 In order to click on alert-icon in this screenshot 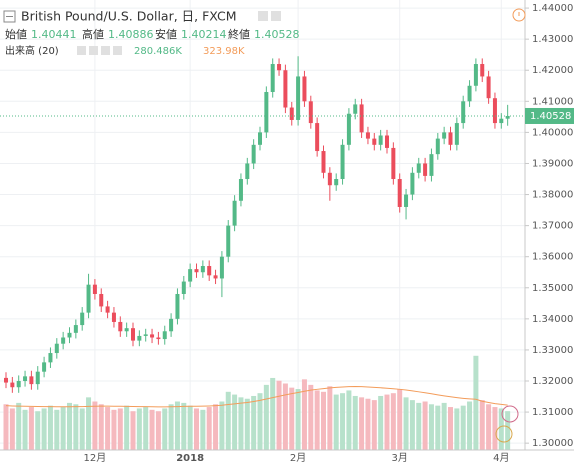, I will do `click(519, 15)`.